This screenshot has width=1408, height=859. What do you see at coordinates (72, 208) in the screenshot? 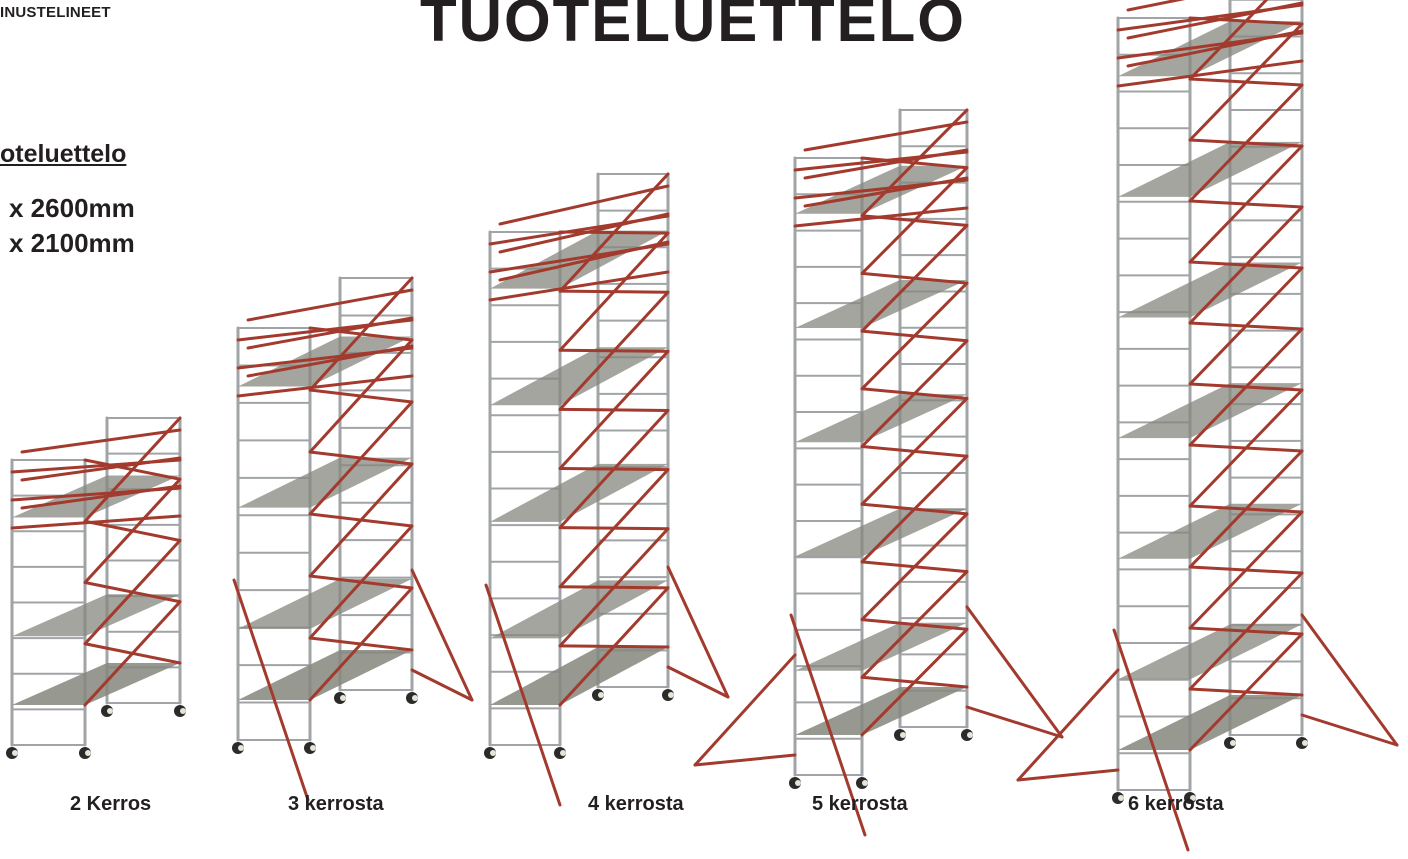
I see `dimension-length: x 2600mm` at bounding box center [72, 208].